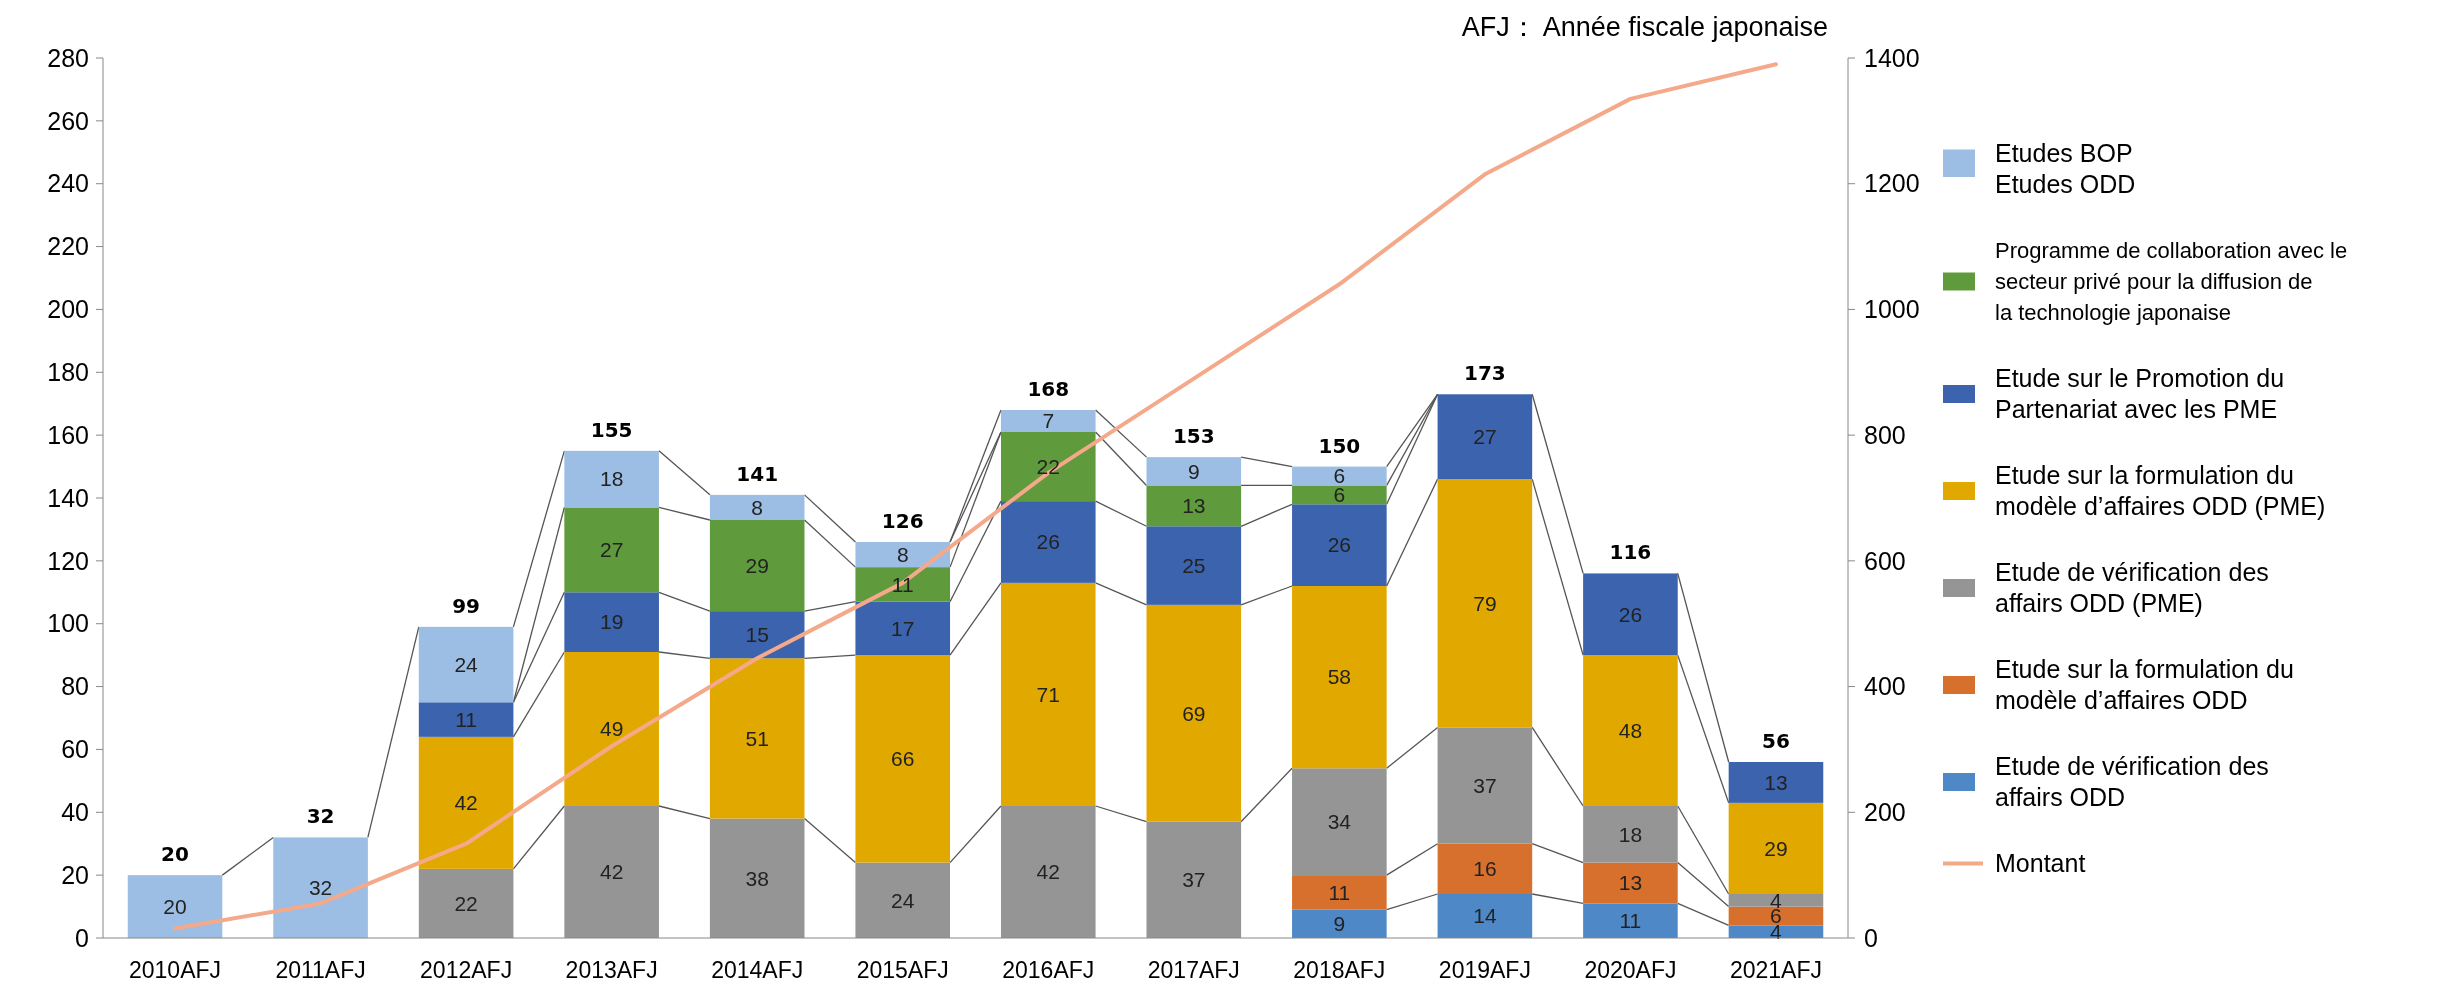  Describe the element at coordinates (82, 937) in the screenshot. I see `y-tick-label: 0` at that location.